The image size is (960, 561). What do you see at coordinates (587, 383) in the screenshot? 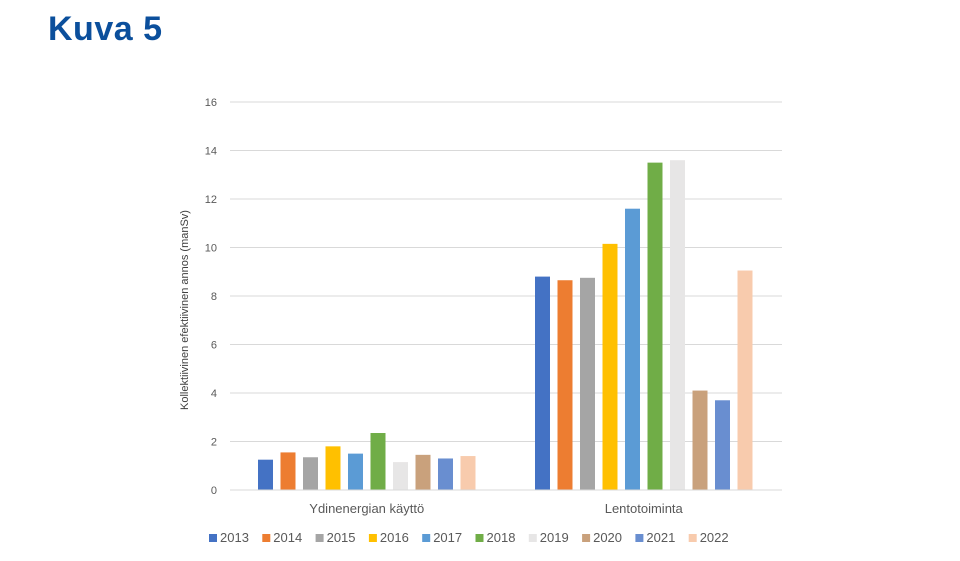
I see `bar-2015-lentotoiminta` at bounding box center [587, 383].